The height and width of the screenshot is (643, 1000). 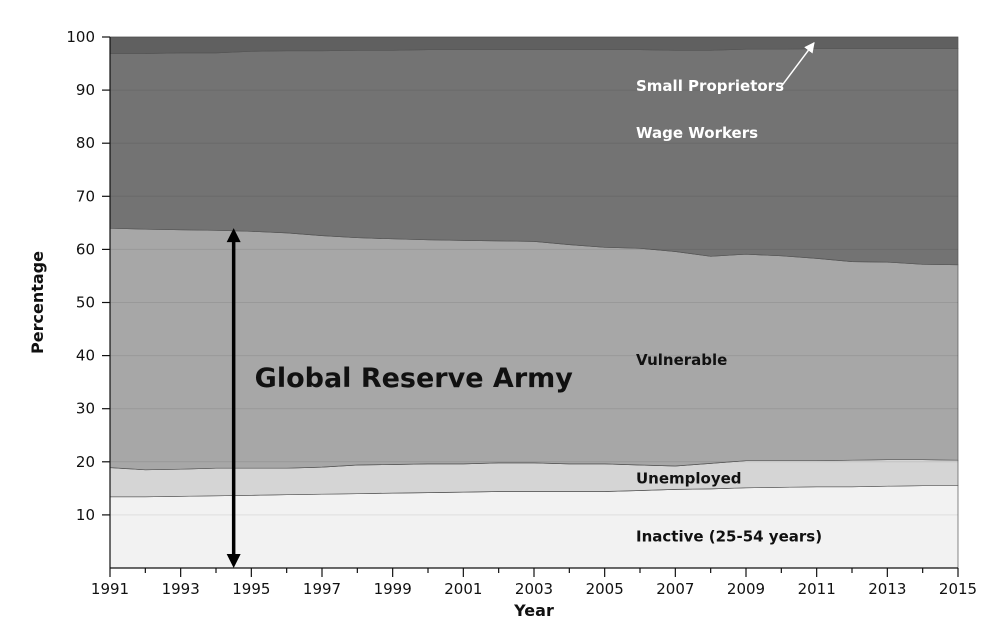 I want to click on small-proprietors-pointer-arrow, so click(x=797, y=65).